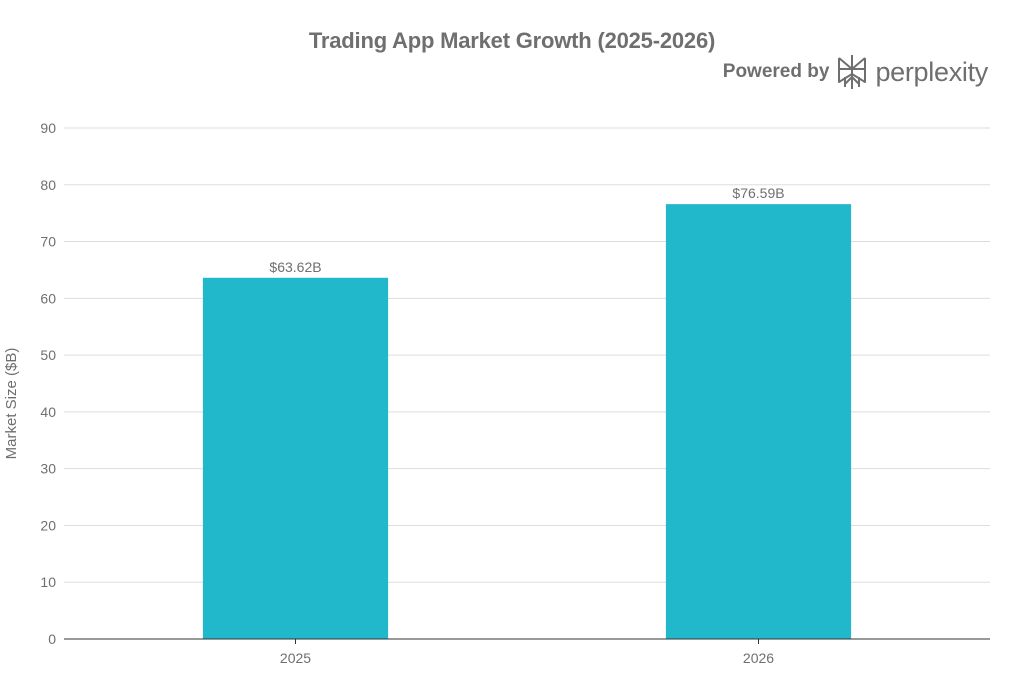 The height and width of the screenshot is (682, 1024). What do you see at coordinates (931, 71) in the screenshot?
I see `perplexity-wordmark: perplexity` at bounding box center [931, 71].